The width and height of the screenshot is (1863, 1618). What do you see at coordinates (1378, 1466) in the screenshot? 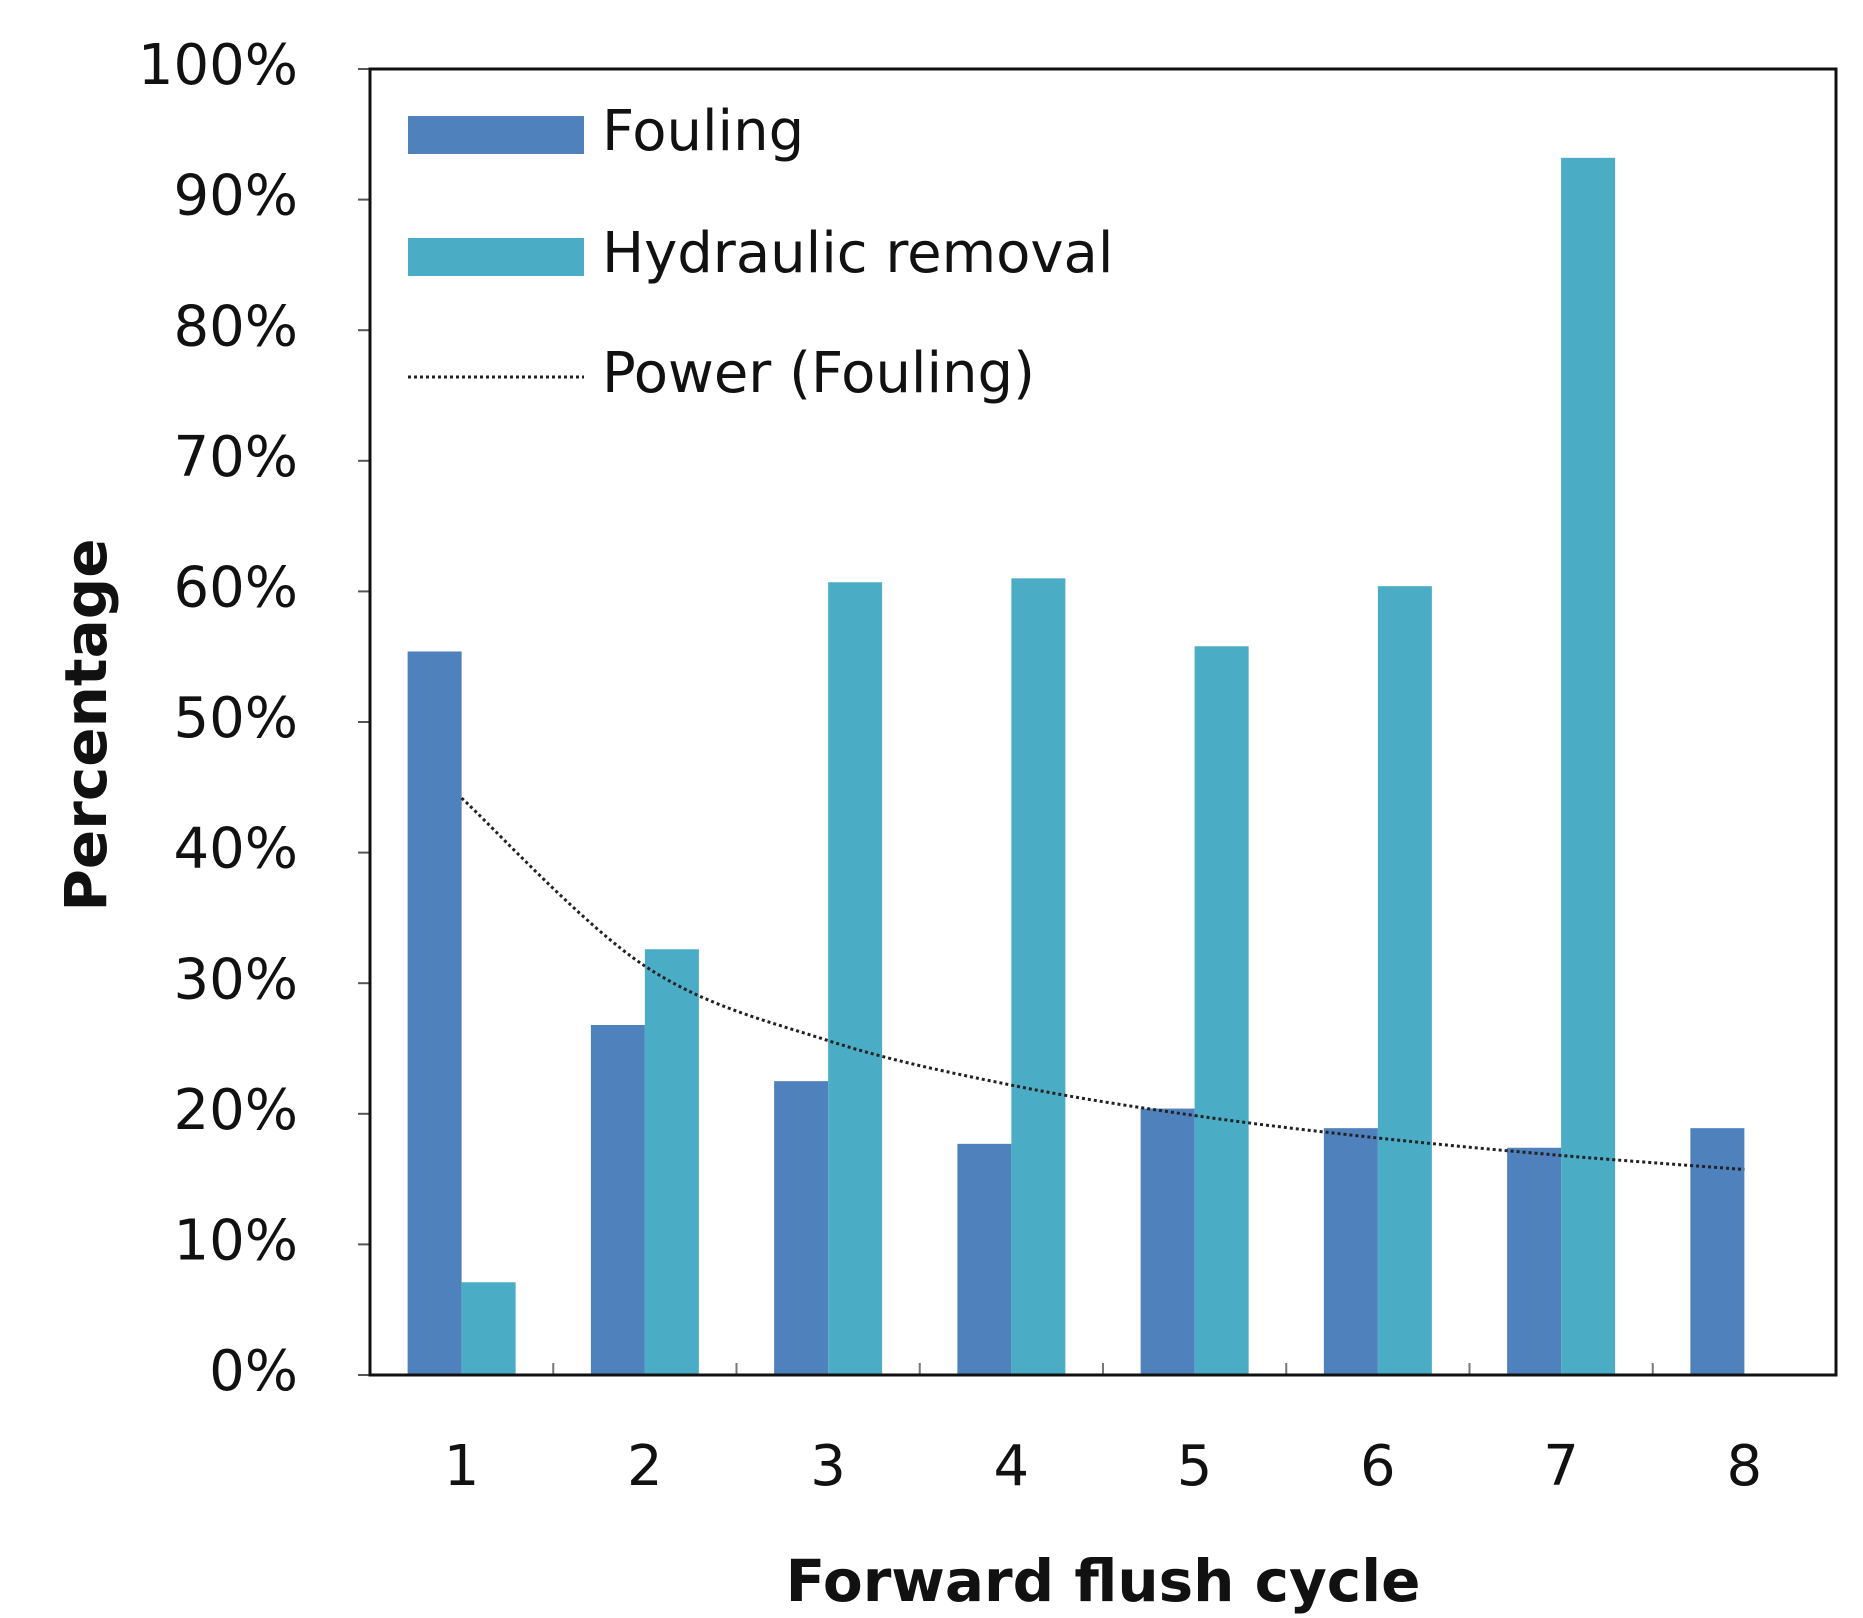
I see `x-tick-label: 6` at bounding box center [1378, 1466].